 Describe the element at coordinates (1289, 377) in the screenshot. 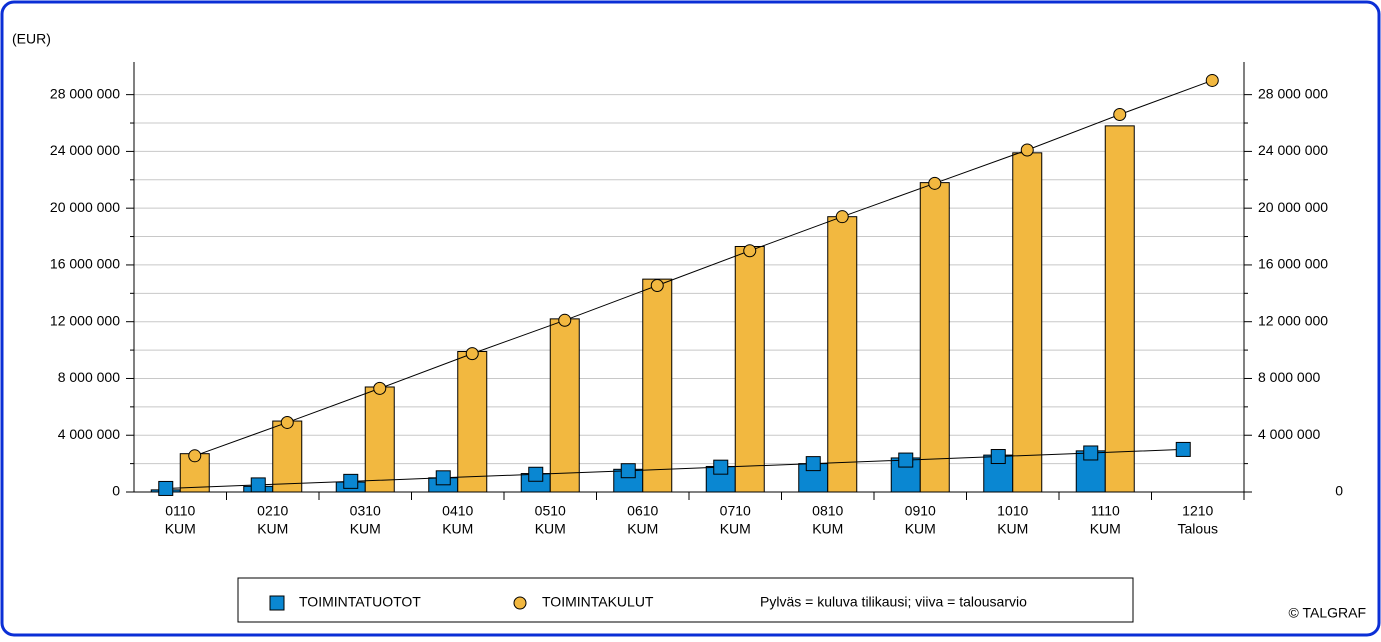

I see `y2-tick-label: 8 000 000` at that location.